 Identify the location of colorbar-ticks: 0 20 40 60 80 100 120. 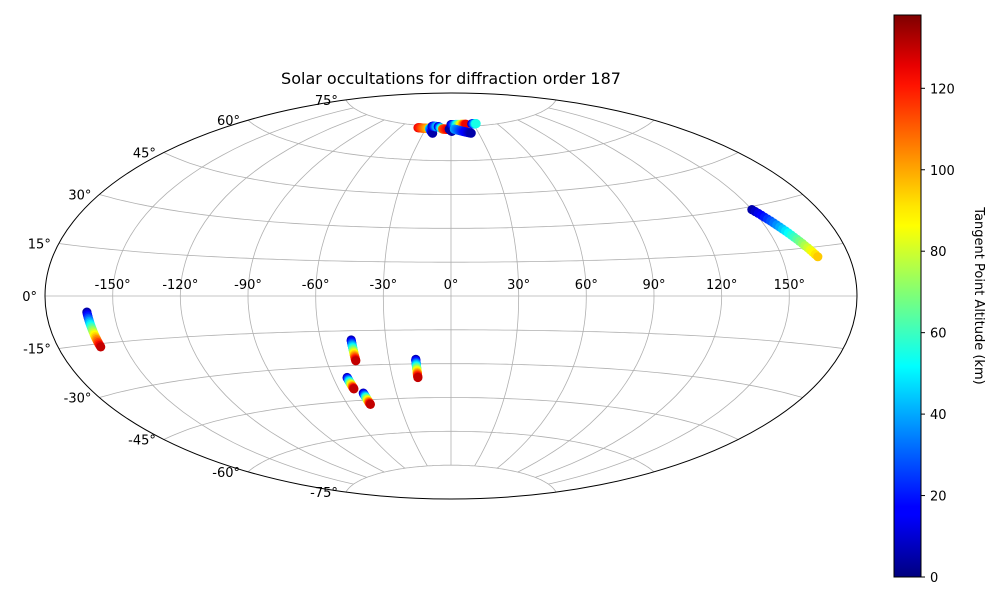
(938, 334).